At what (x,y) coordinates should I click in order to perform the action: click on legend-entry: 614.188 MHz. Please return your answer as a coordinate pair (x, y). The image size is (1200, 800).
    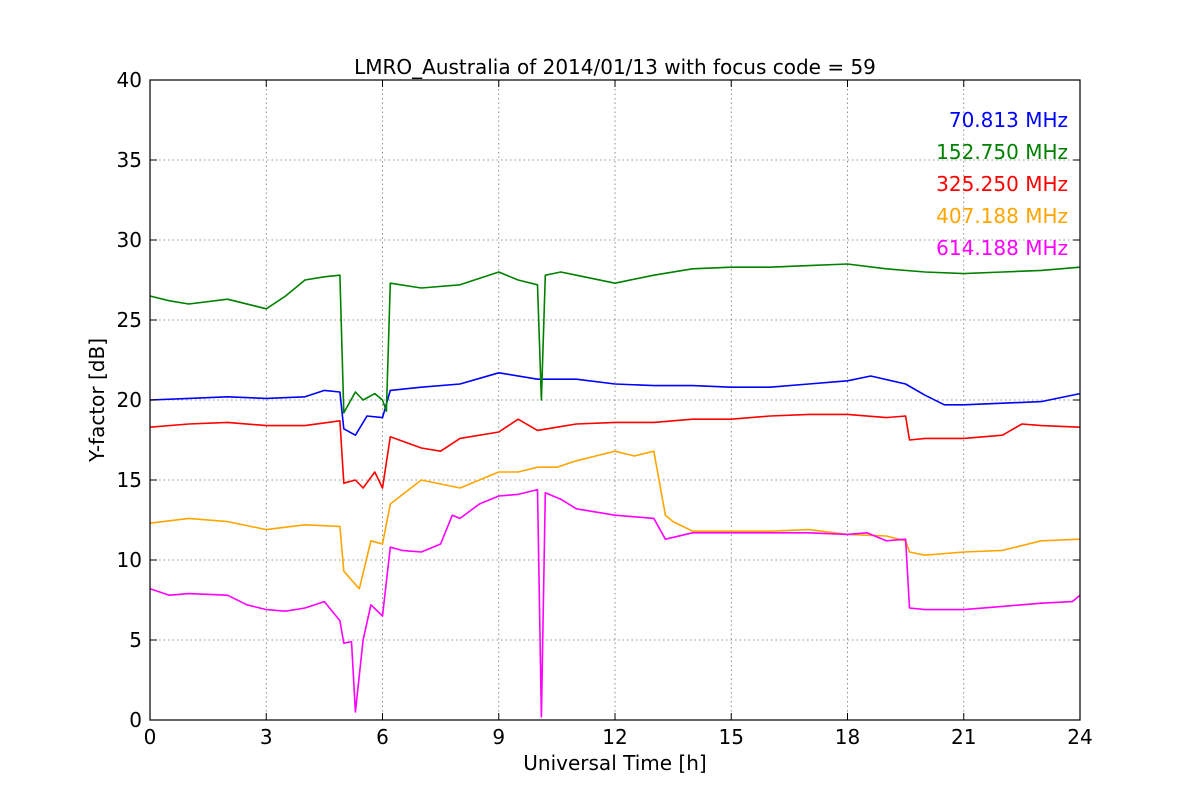
    Looking at the image, I should click on (1002, 248).